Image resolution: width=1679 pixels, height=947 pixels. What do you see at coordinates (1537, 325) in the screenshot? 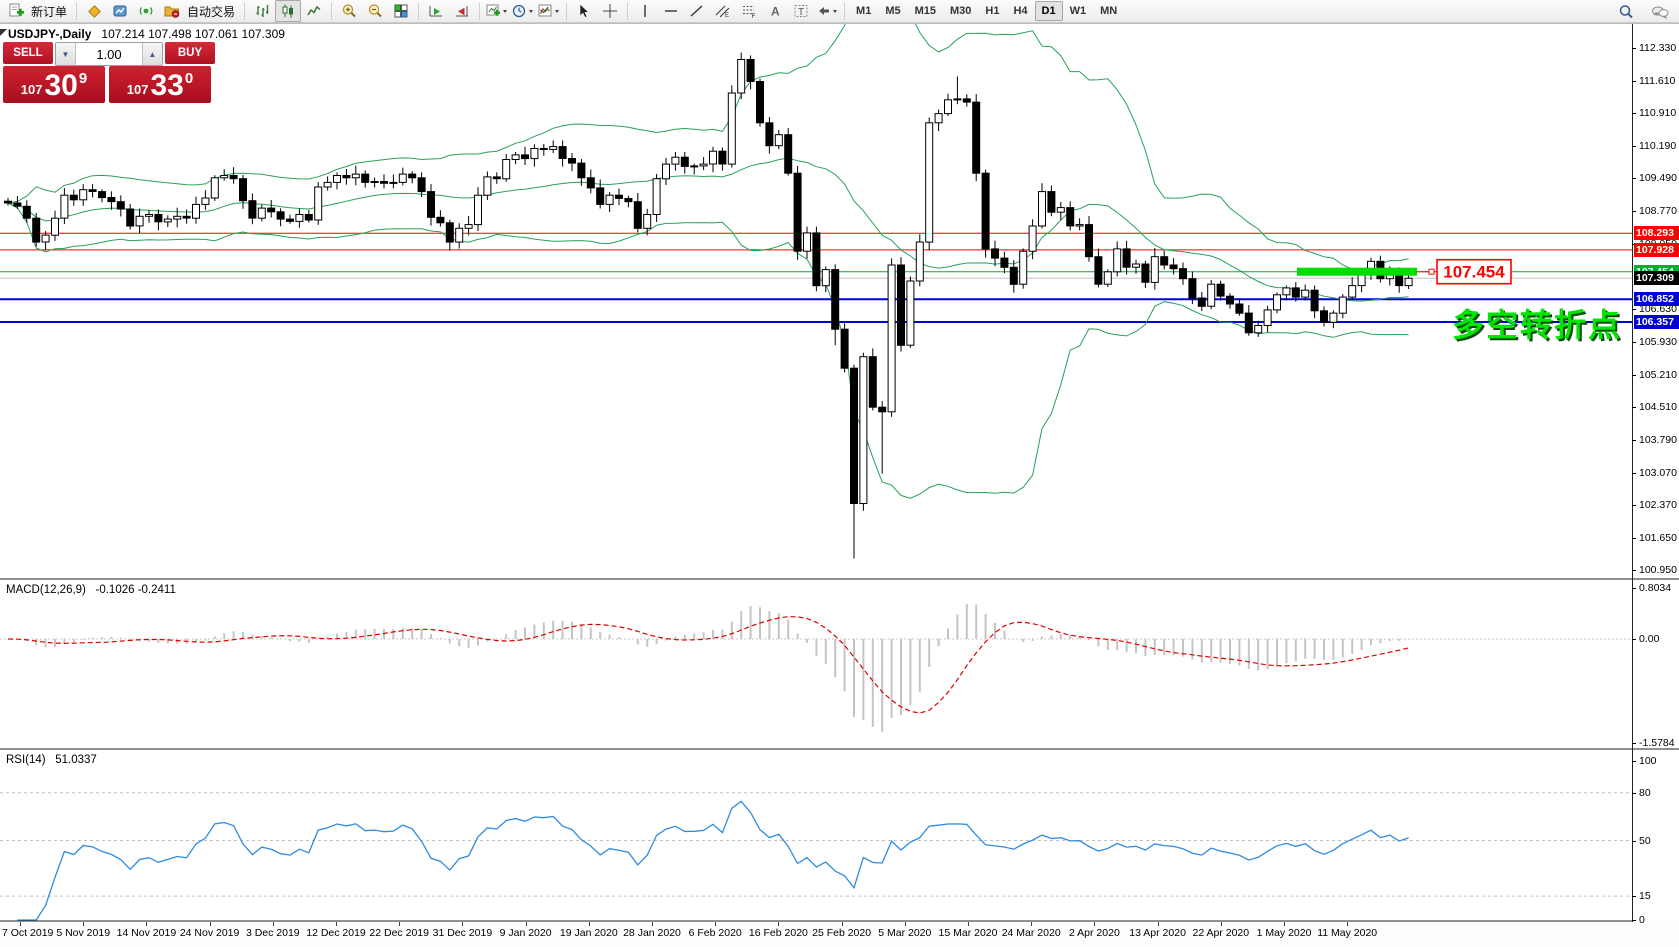
I see `turning-point-annotation: 多空转折点` at bounding box center [1537, 325].